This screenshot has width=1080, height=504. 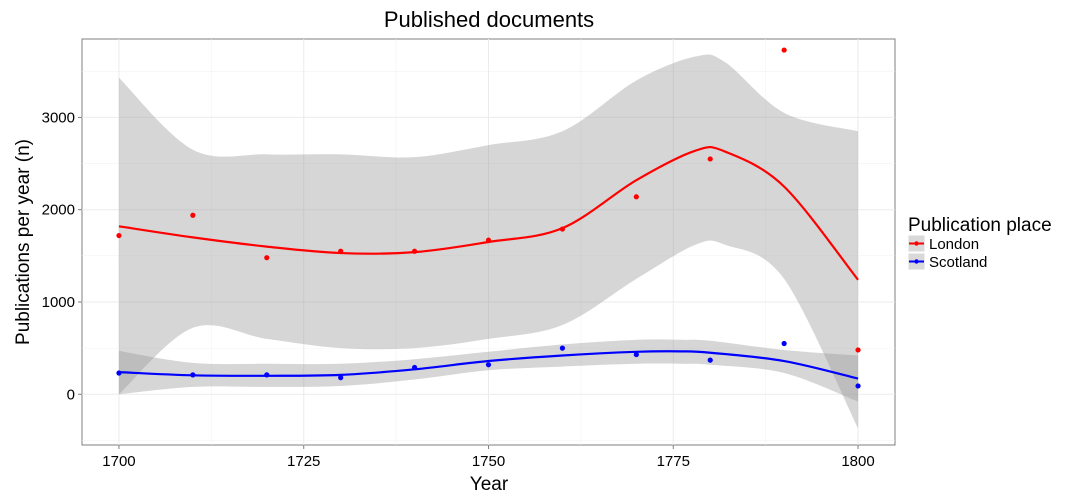 What do you see at coordinates (58, 117) in the screenshot?
I see `y-tick-label: 3000` at bounding box center [58, 117].